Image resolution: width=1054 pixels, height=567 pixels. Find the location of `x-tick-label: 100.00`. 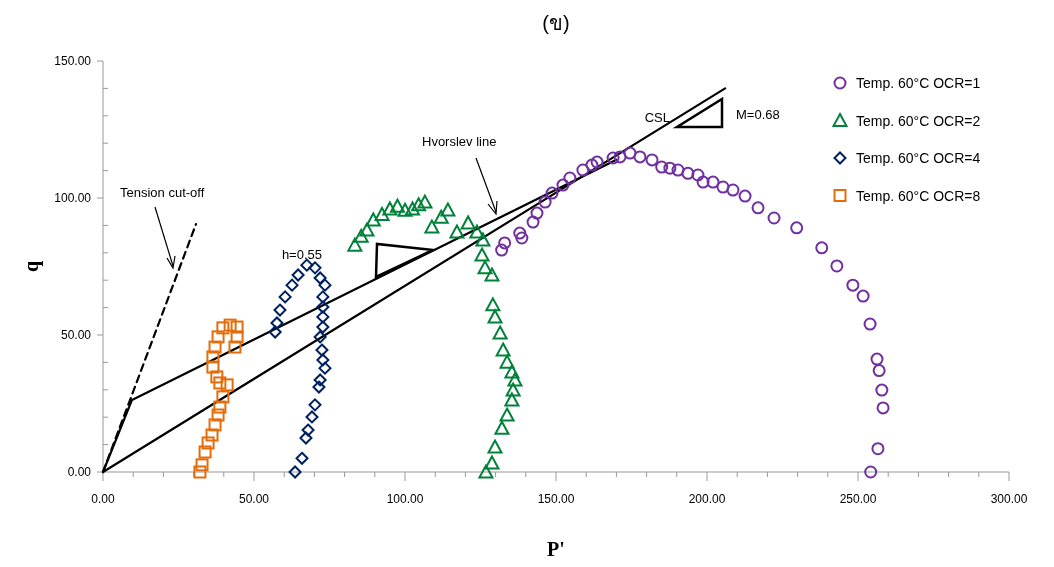

x-tick-label: 100.00 is located at coordinates (405, 499).